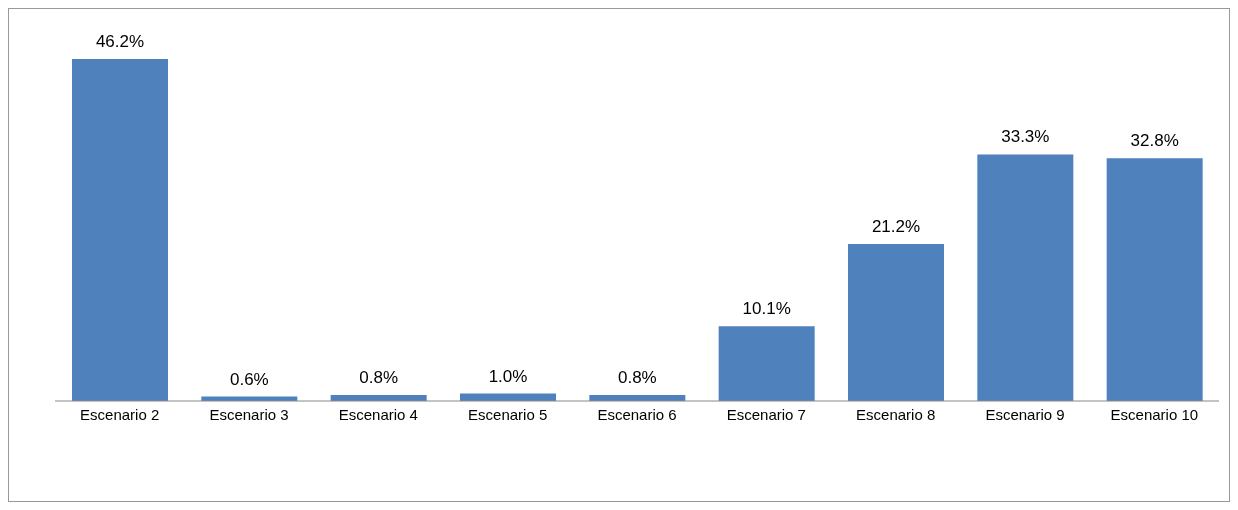 The image size is (1238, 510). What do you see at coordinates (508, 414) in the screenshot?
I see `x-tick-label: Escenario 5` at bounding box center [508, 414].